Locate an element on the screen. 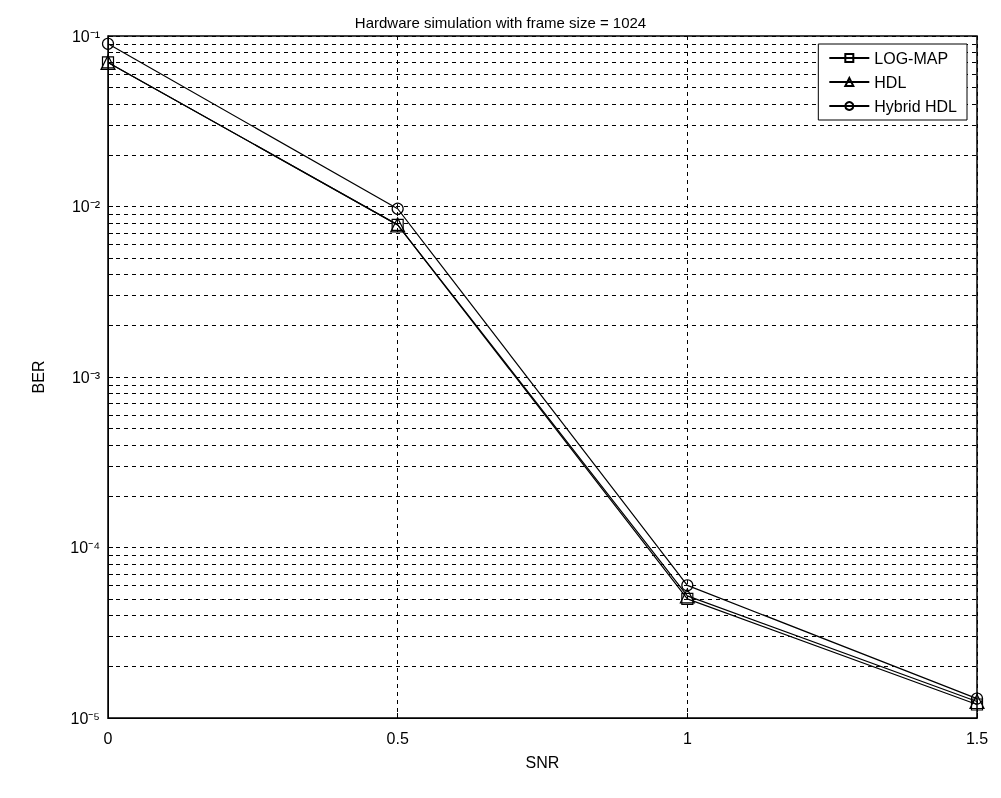 Image resolution: width=1001 pixels, height=798 pixels. x-tick-label: 0 is located at coordinates (108, 738).